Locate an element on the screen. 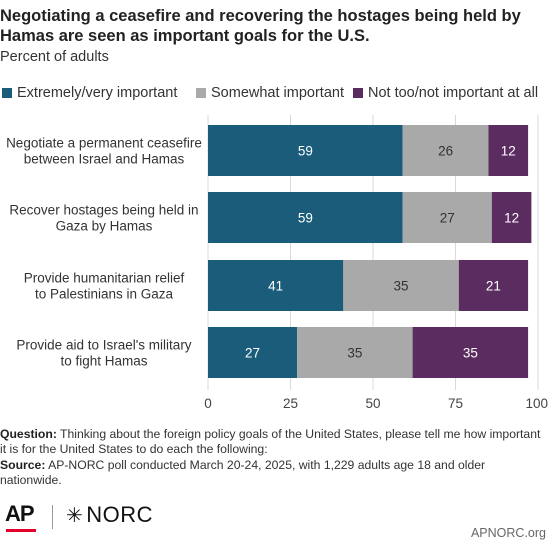 The image size is (550, 550). legend-item-somewhat: Somewhat important is located at coordinates (270, 93).